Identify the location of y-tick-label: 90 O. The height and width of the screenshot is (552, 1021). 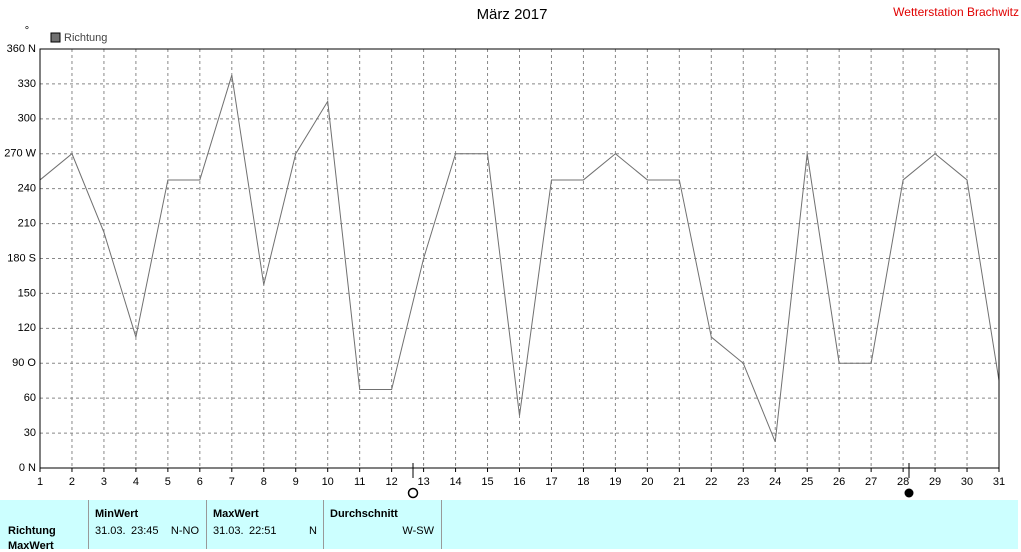
(24, 363).